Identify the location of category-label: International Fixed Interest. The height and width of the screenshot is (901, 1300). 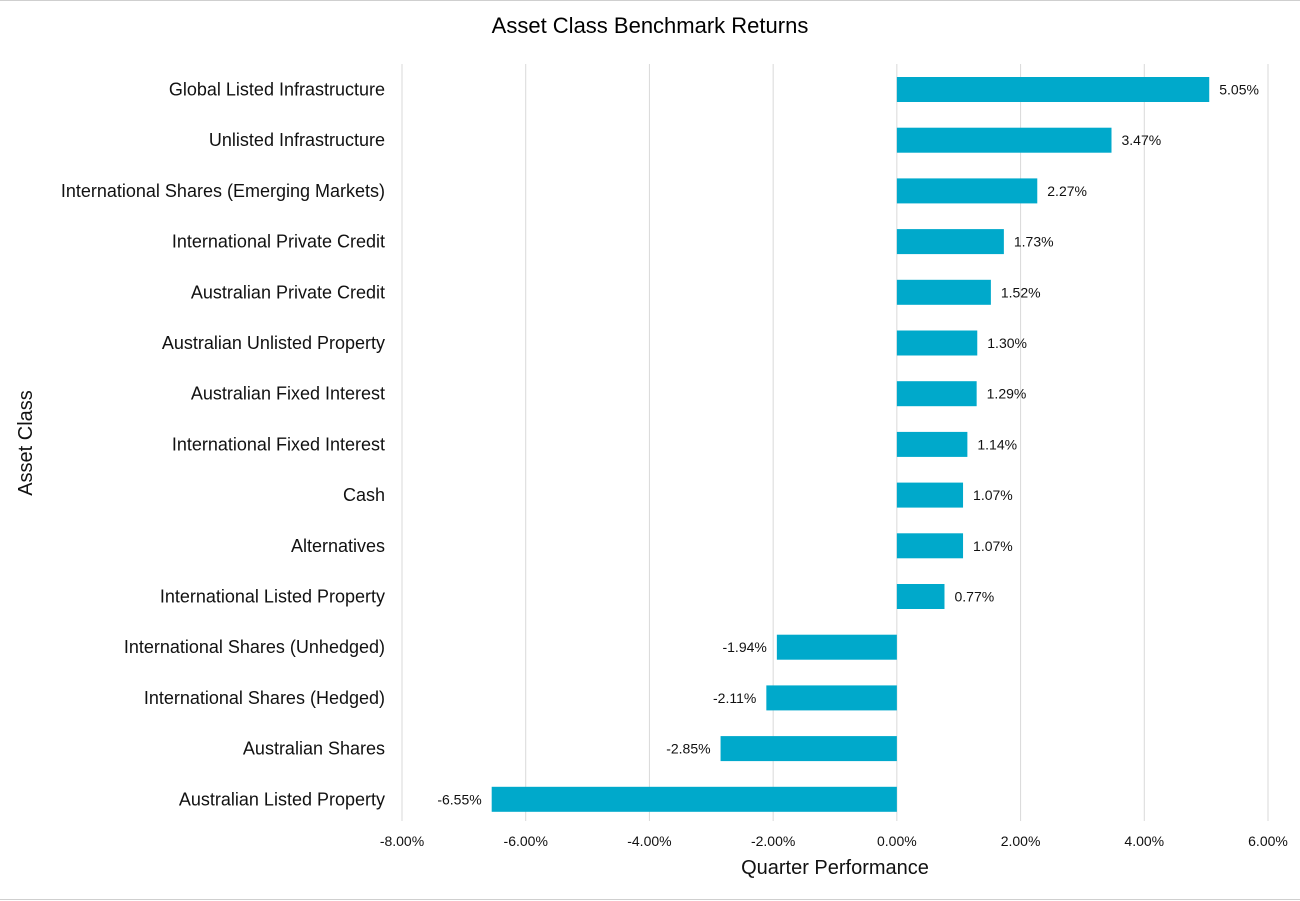
(278, 444).